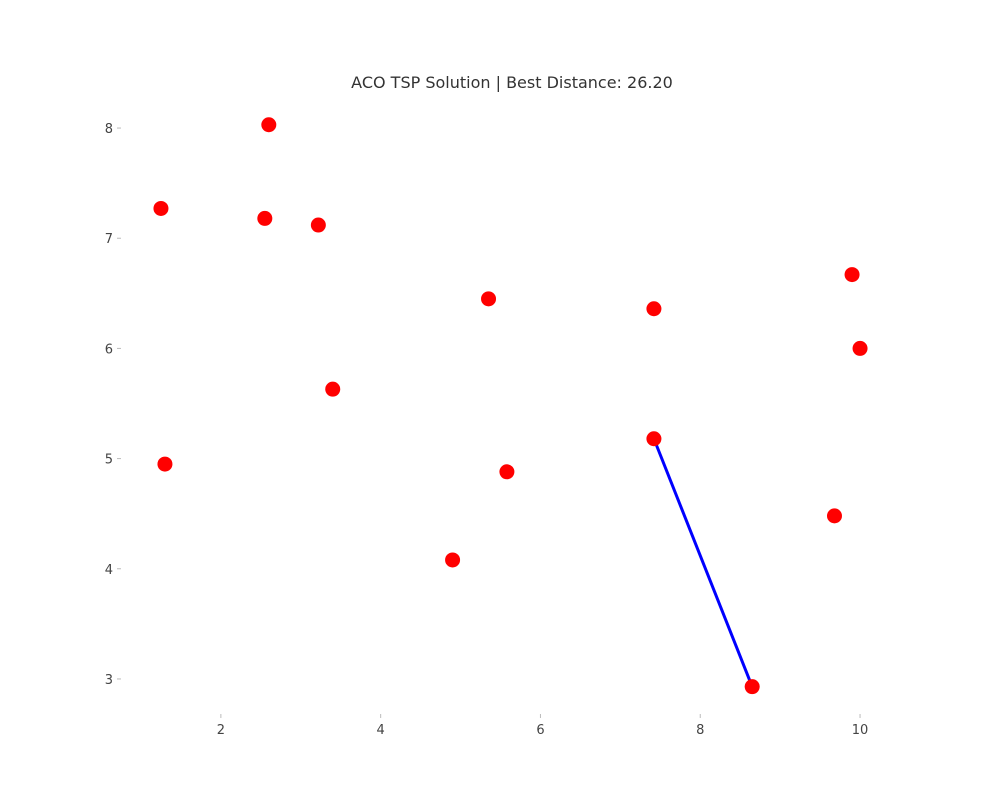 The height and width of the screenshot is (805, 1000). I want to click on x-tick-label: 4, so click(381, 730).